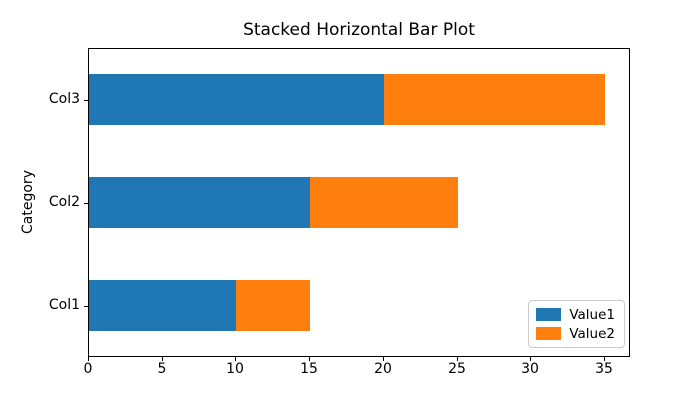 The image size is (700, 400). What do you see at coordinates (162, 369) in the screenshot?
I see `x-tick-label: 5` at bounding box center [162, 369].